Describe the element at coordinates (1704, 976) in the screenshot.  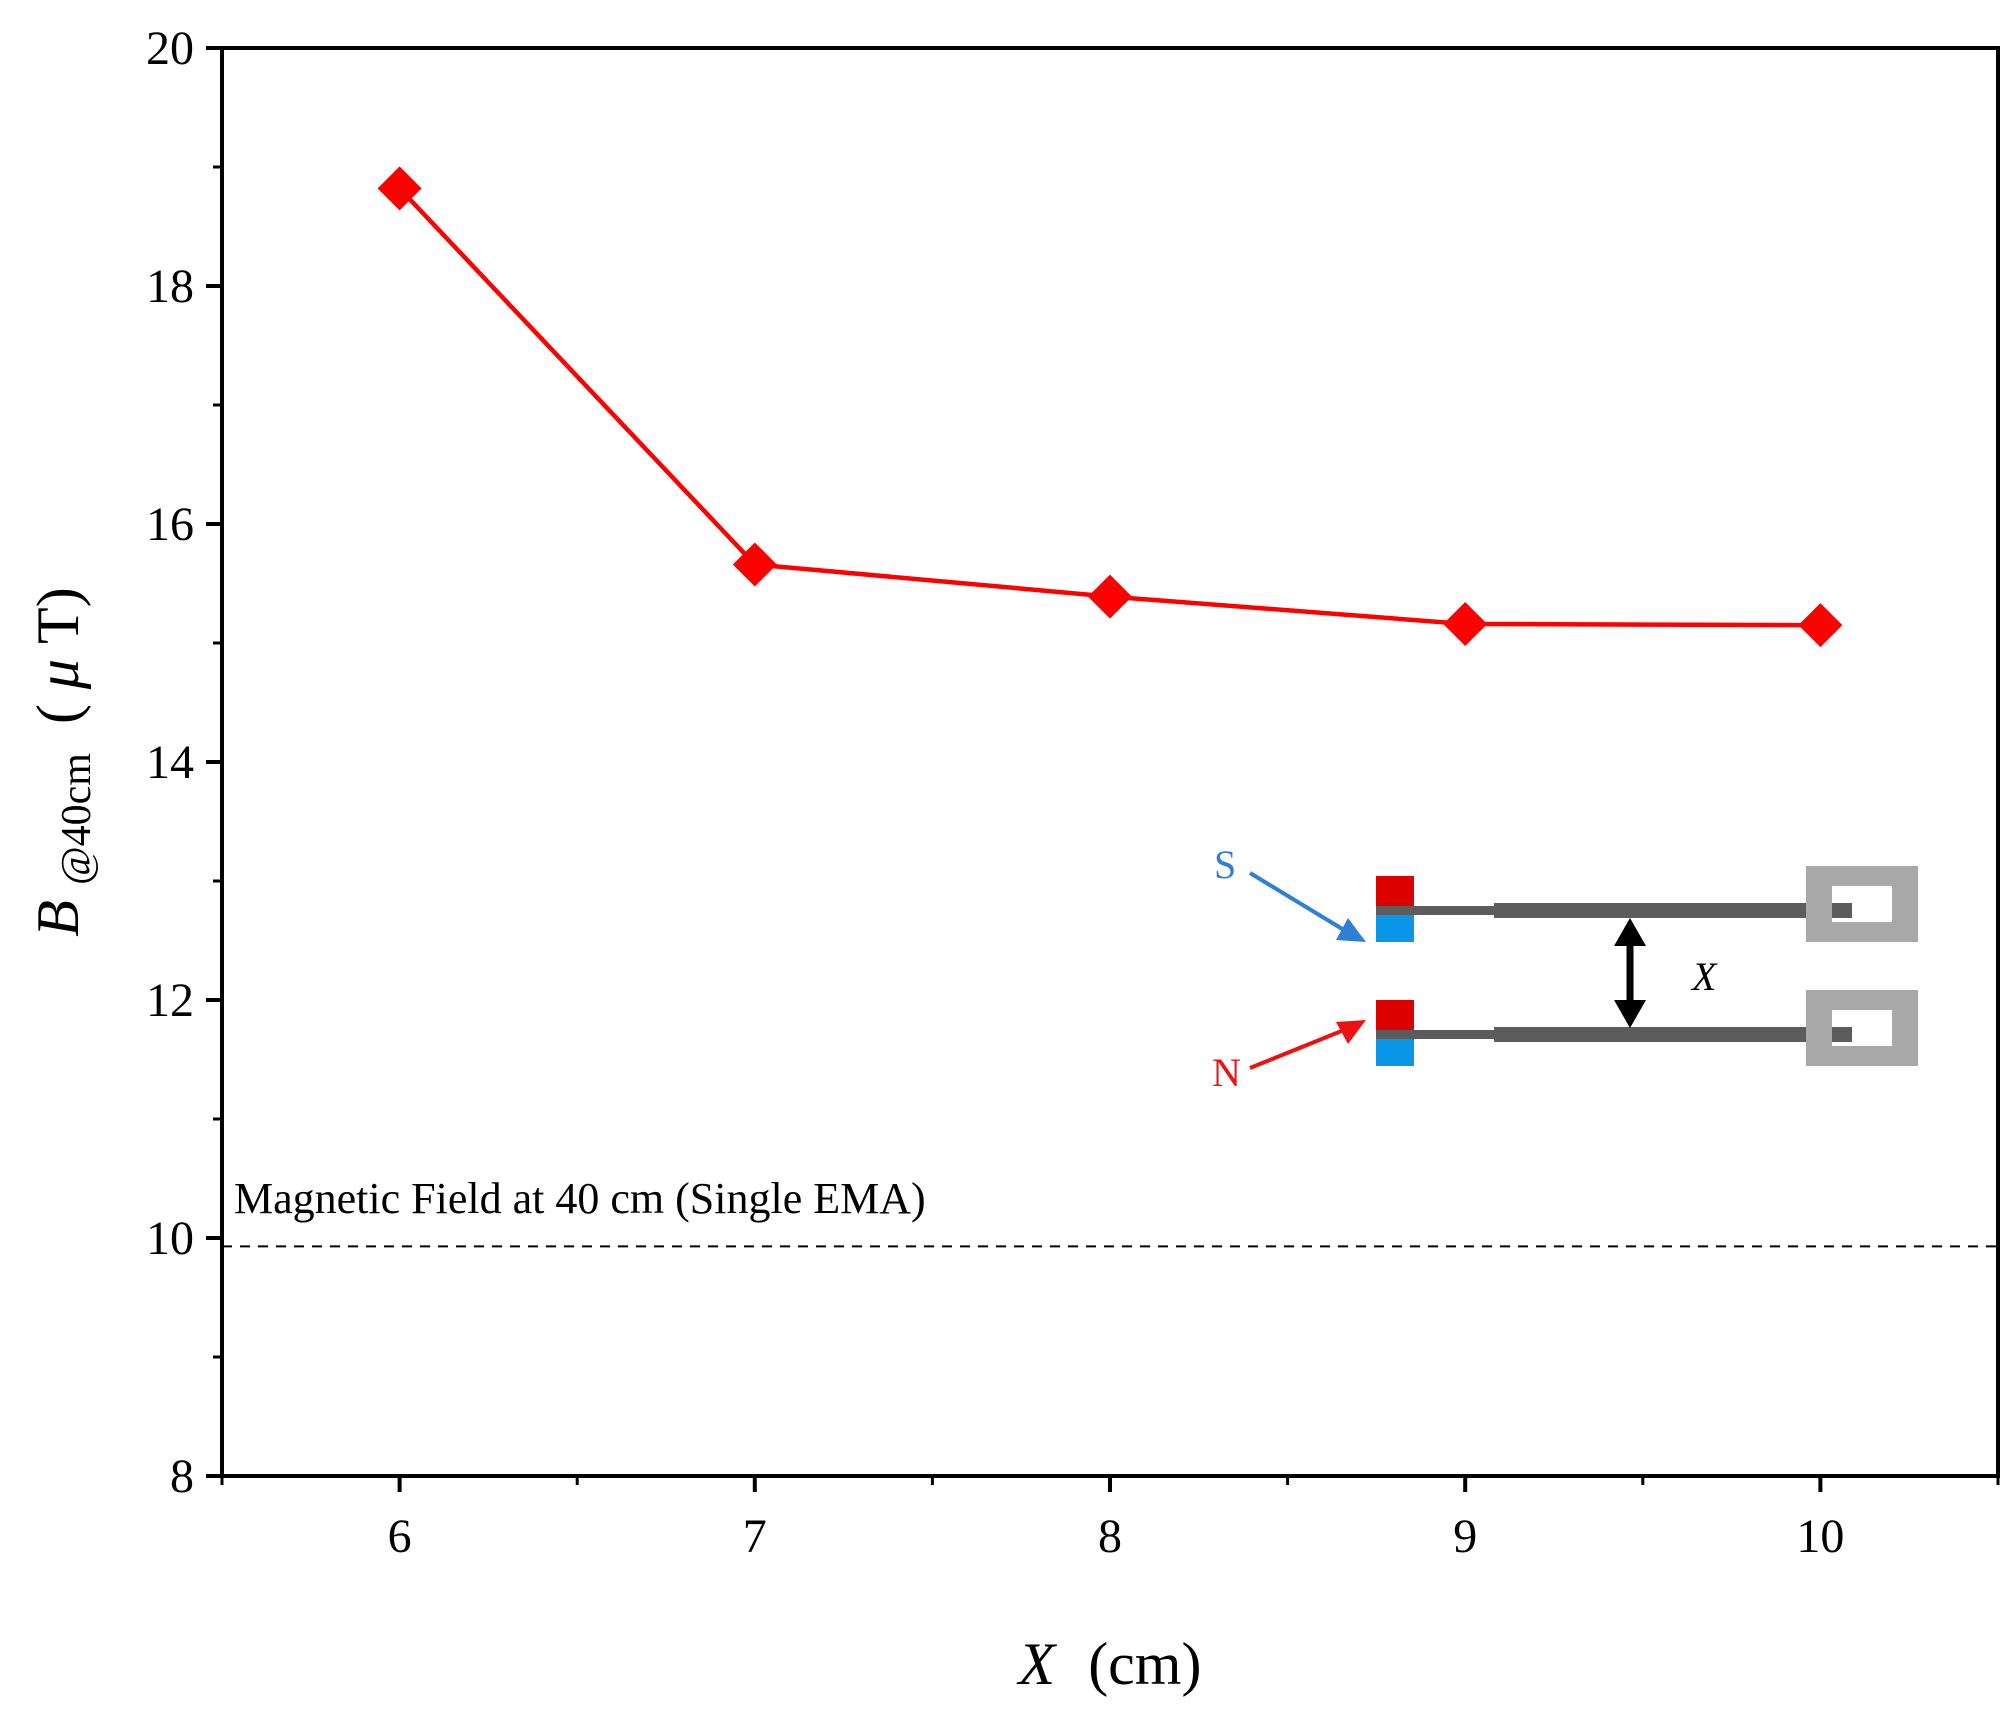
I see `inset-x-label: X` at that location.